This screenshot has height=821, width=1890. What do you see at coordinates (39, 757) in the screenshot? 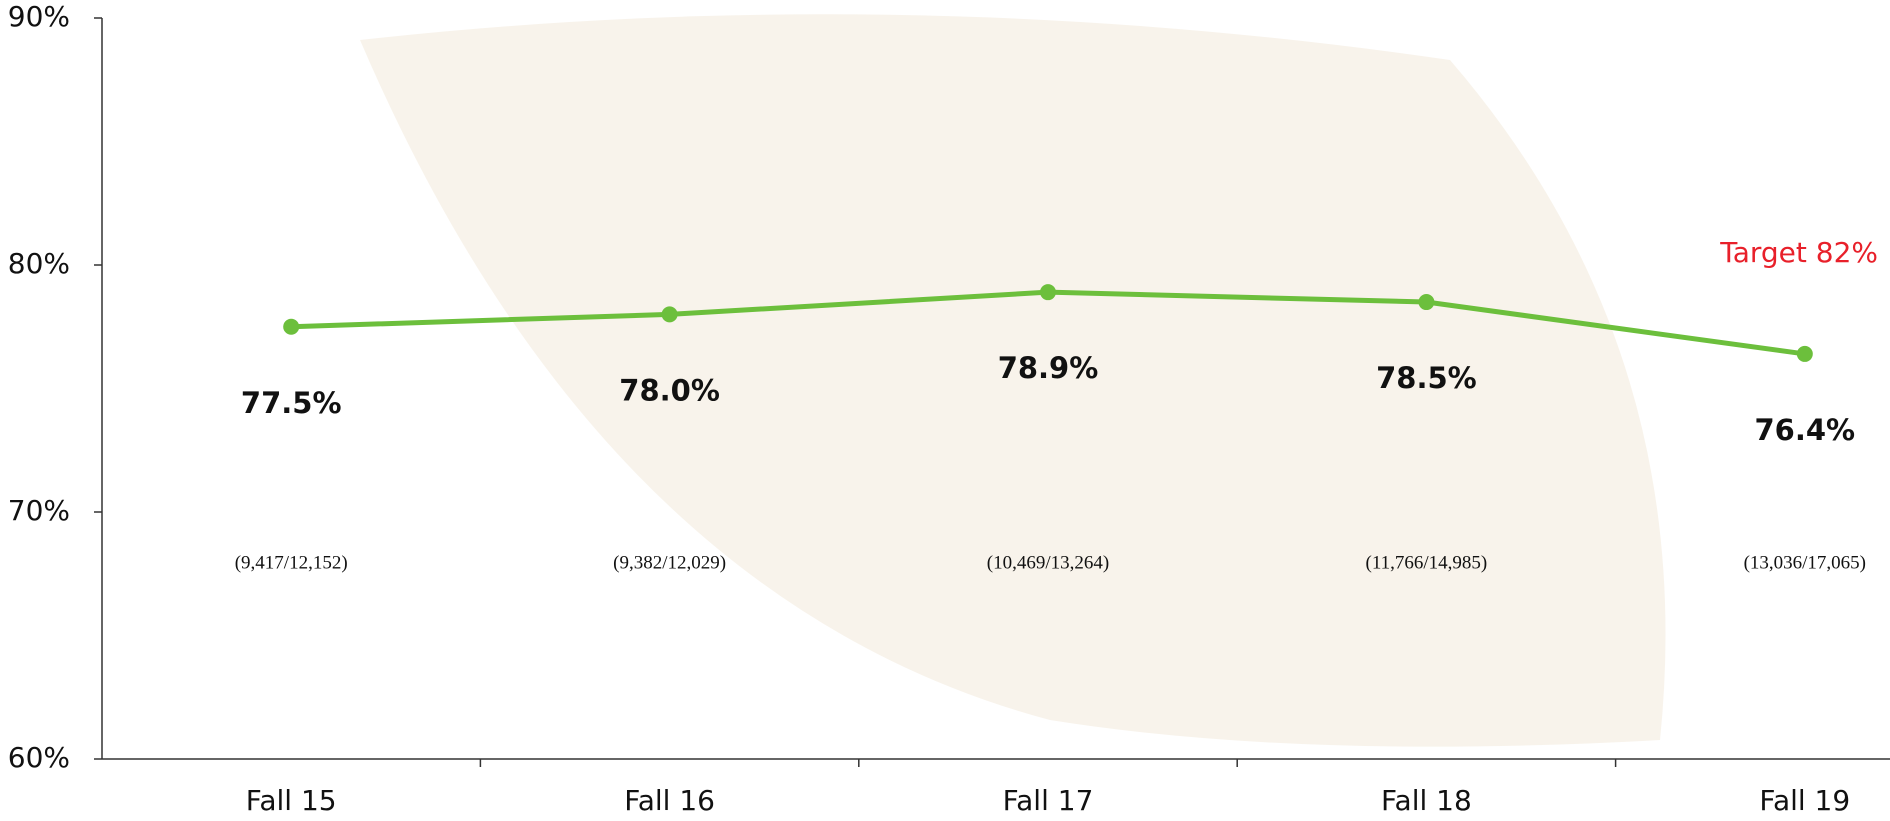
I see `y-tick-label: 60%` at bounding box center [39, 757].